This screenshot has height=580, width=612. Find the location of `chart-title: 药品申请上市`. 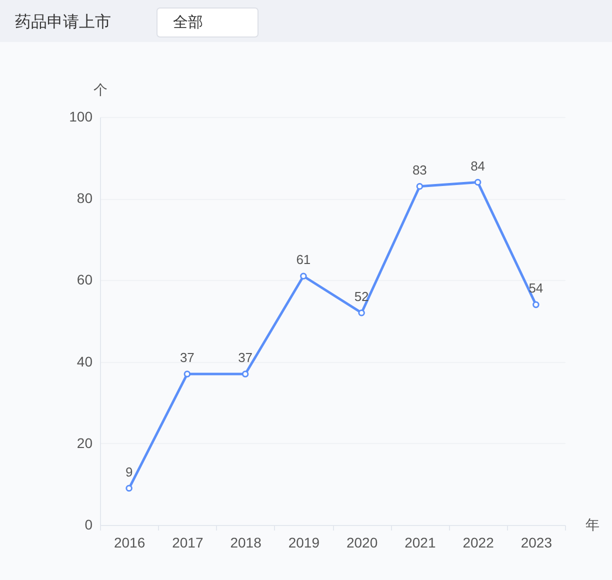

chart-title: 药品申请上市 is located at coordinates (63, 22).